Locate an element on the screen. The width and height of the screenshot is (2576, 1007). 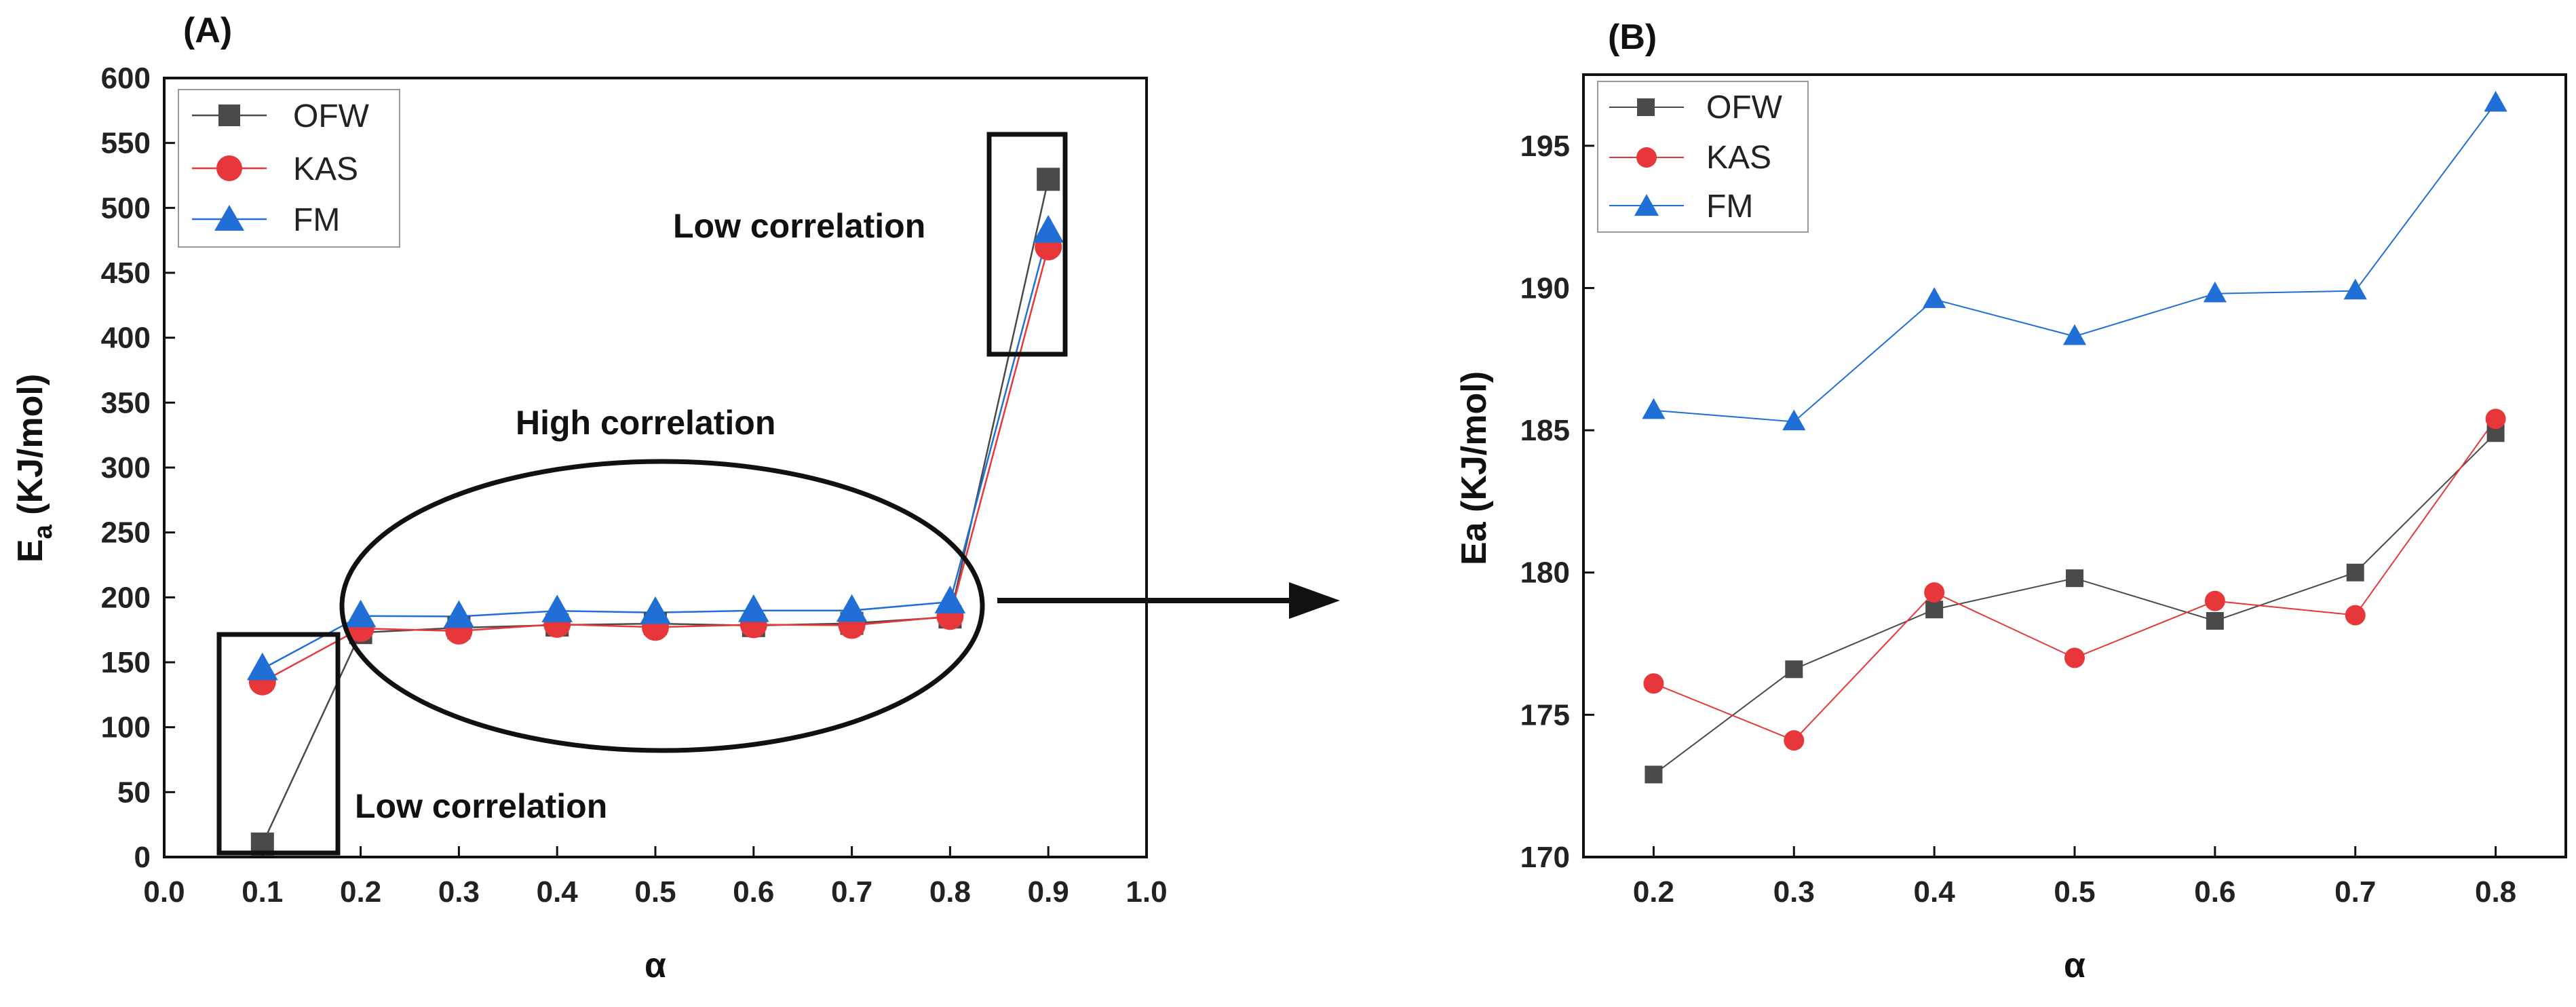
panel-b-y-axis-label: Ea (KJ/mol) is located at coordinates (1474, 468).